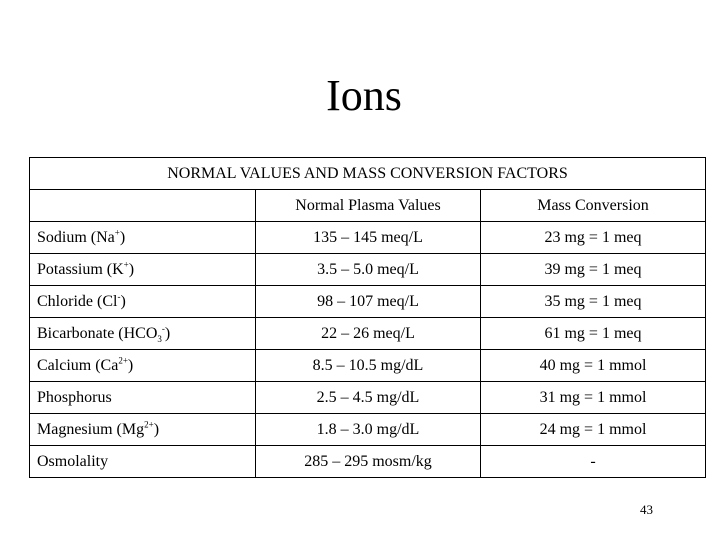 Image resolution: width=728 pixels, height=546 pixels. I want to click on mass-conversion-cell: -, so click(593, 461).